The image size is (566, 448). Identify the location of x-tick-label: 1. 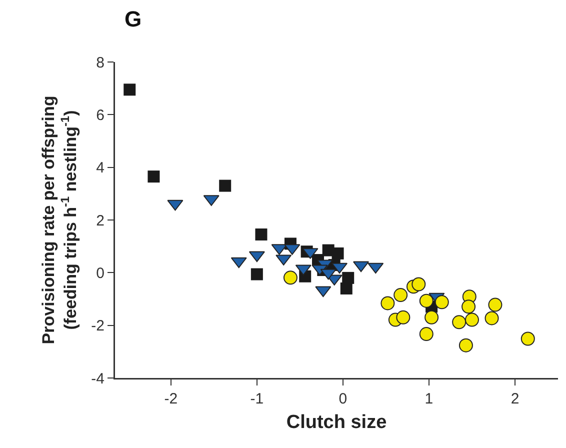
(429, 399).